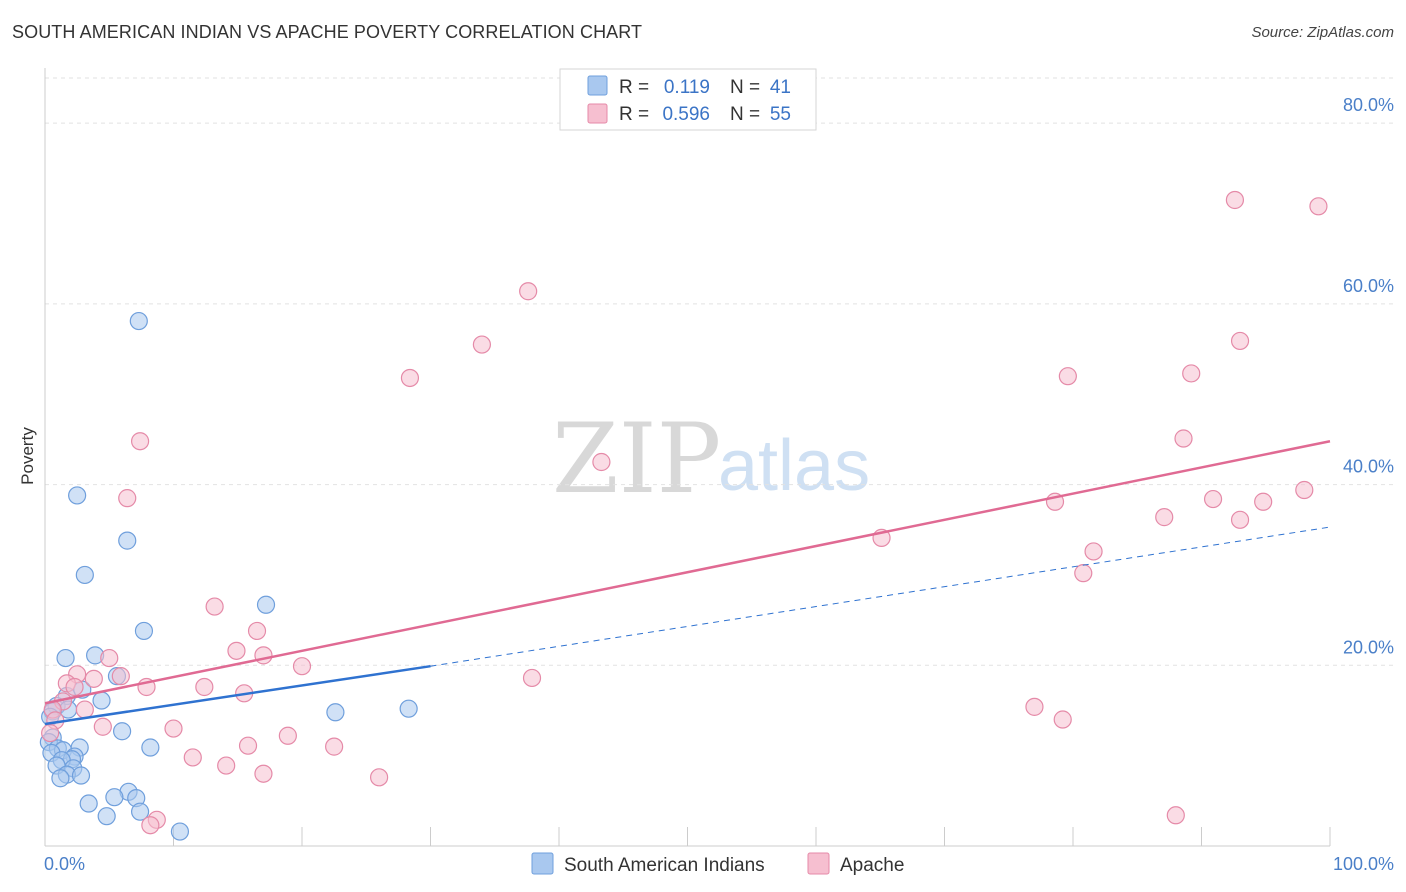  I want to click on legend-n-value-1: 55, so click(780, 114).